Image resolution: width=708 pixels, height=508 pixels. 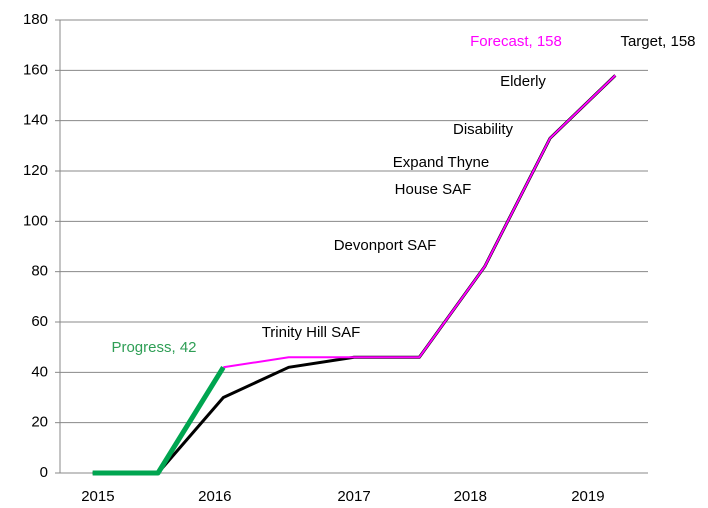 What do you see at coordinates (35, 170) in the screenshot?
I see `y-tick-label: 120` at bounding box center [35, 170].